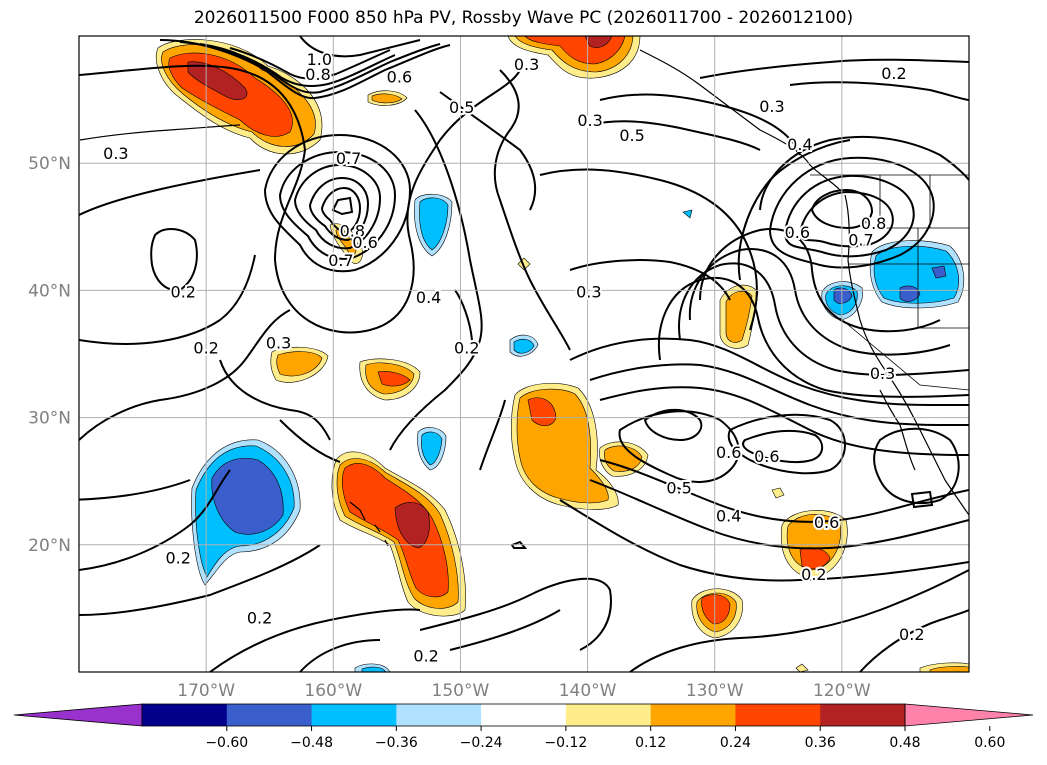  I want to click on colorbar-tick-label: −0.36, so click(396, 743).